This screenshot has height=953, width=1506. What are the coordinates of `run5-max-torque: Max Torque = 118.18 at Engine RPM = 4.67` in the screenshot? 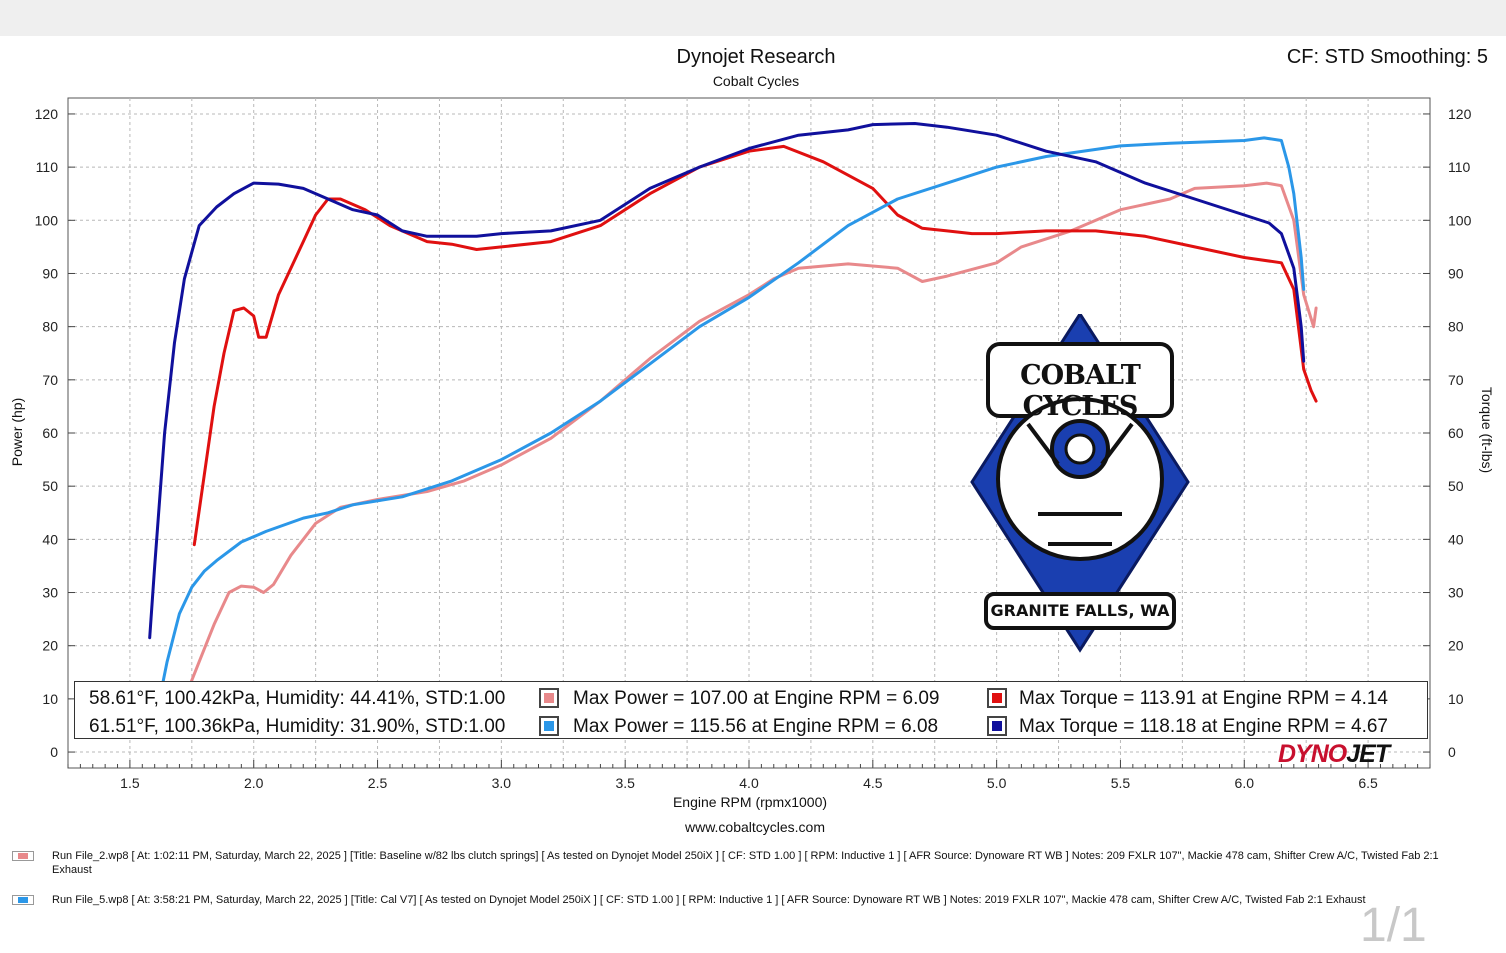 It's located at (1203, 726).